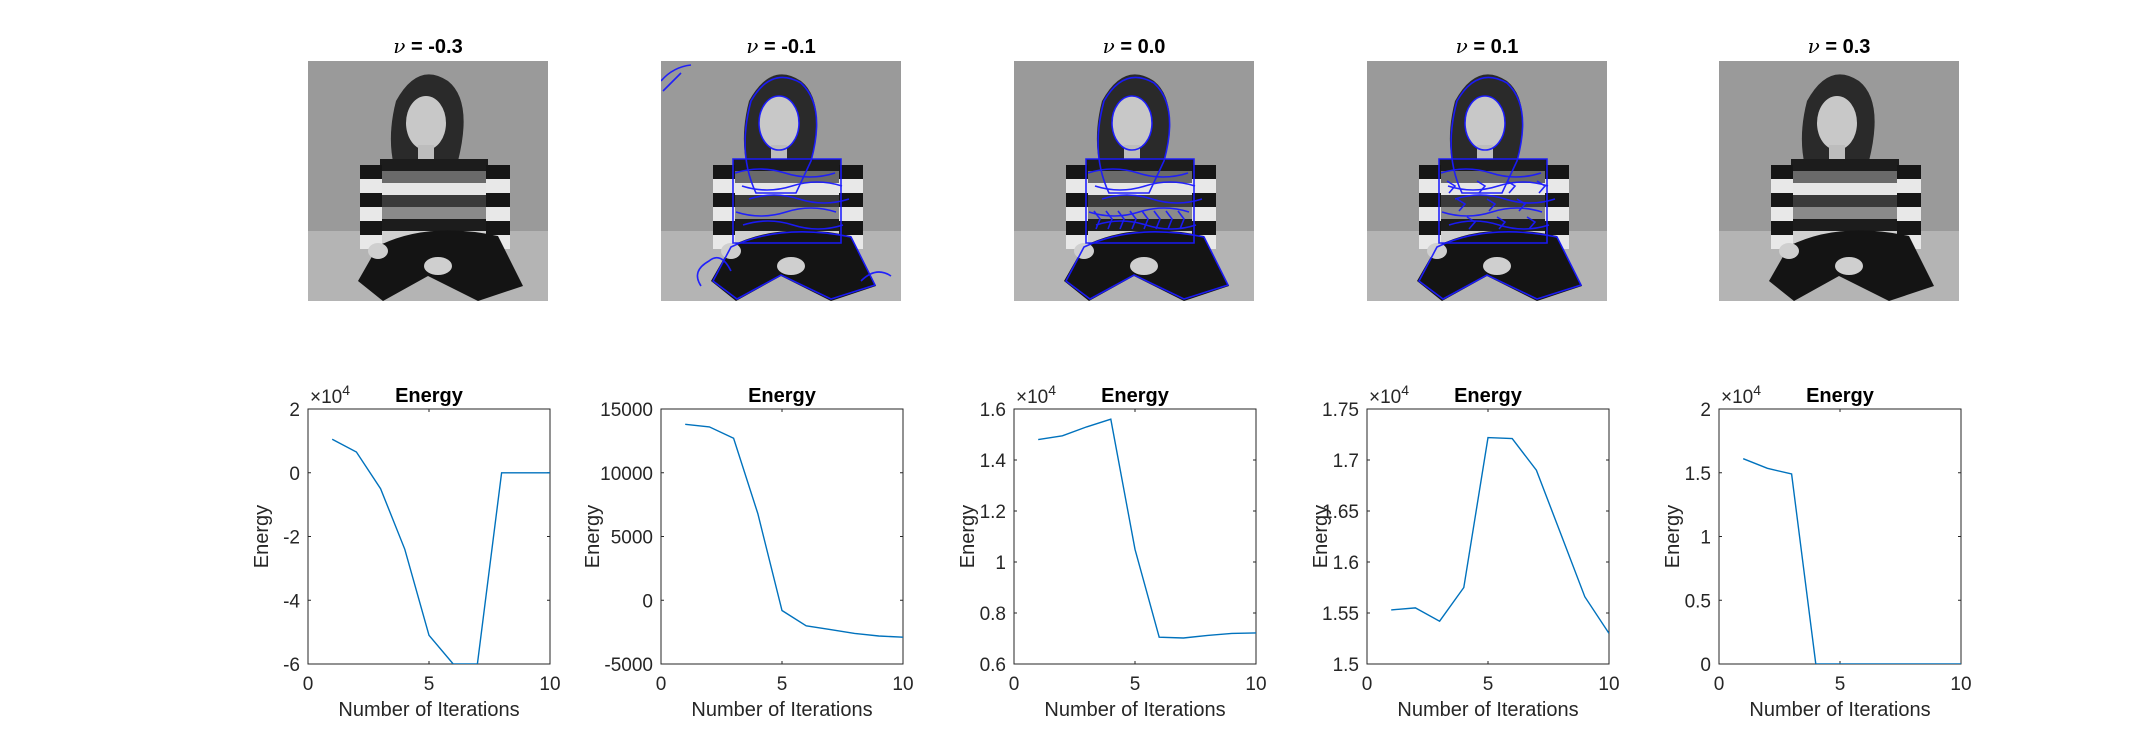  What do you see at coordinates (291, 665) in the screenshot?
I see `y-tick-label: -6` at bounding box center [291, 665].